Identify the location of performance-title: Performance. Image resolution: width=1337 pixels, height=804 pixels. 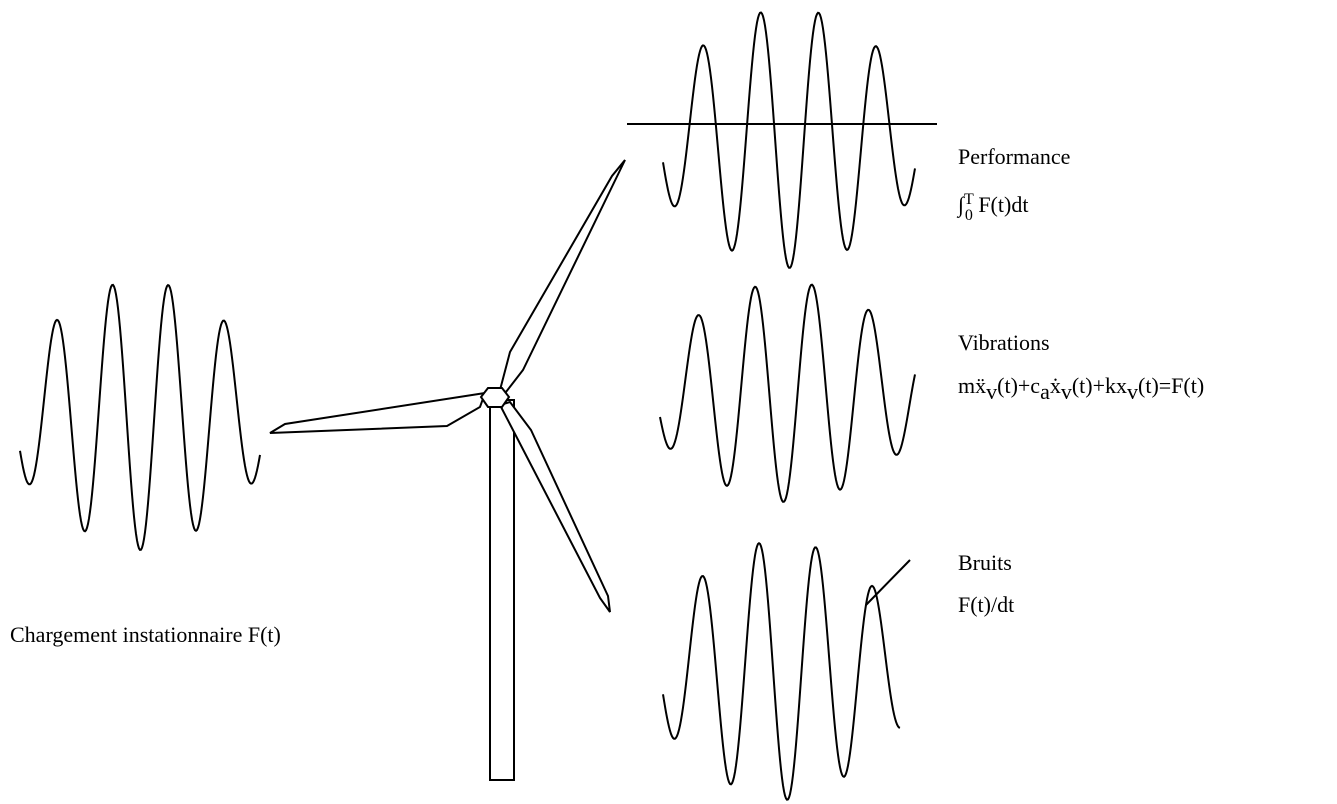
(1014, 156).